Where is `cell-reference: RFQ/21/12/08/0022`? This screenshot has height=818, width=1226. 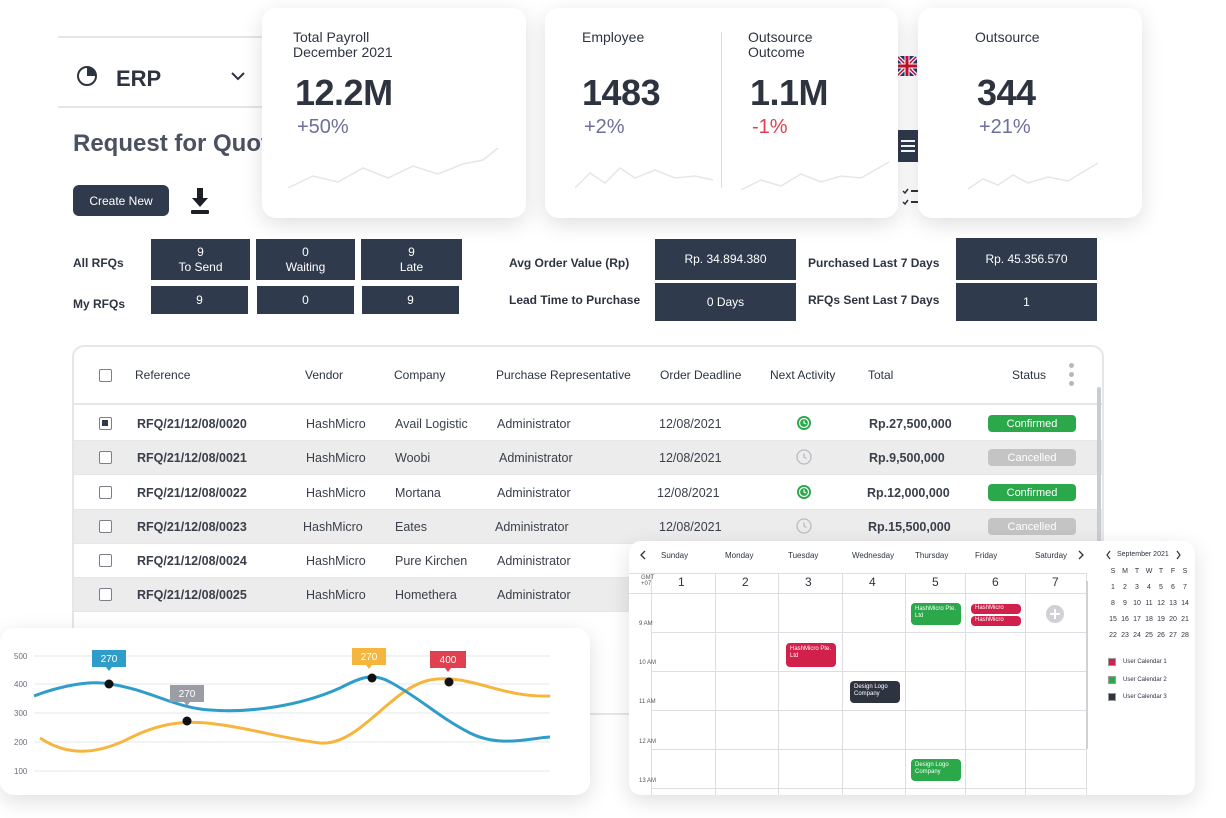
cell-reference: RFQ/21/12/08/0022 is located at coordinates (192, 493).